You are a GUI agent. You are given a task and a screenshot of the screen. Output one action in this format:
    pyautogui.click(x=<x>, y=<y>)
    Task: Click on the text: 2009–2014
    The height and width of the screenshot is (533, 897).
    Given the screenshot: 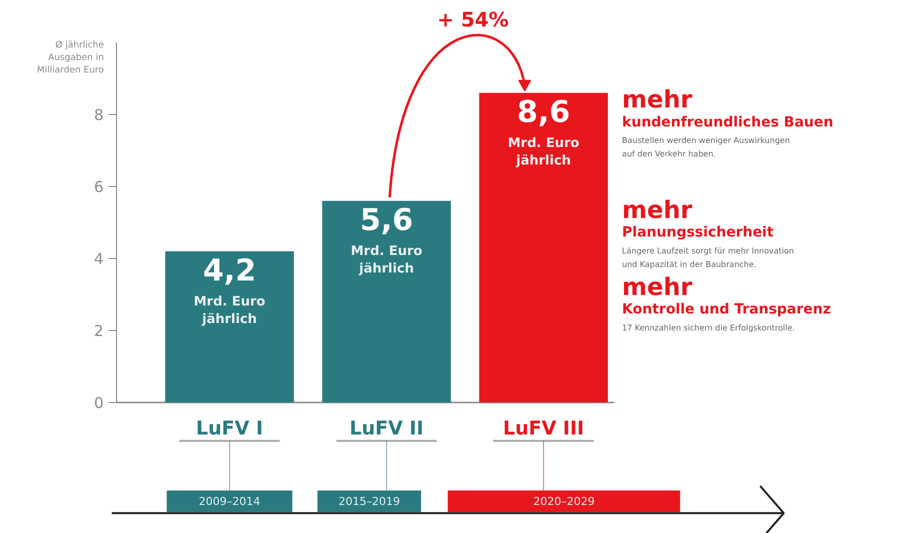 What is the action you would take?
    pyautogui.click(x=229, y=501)
    